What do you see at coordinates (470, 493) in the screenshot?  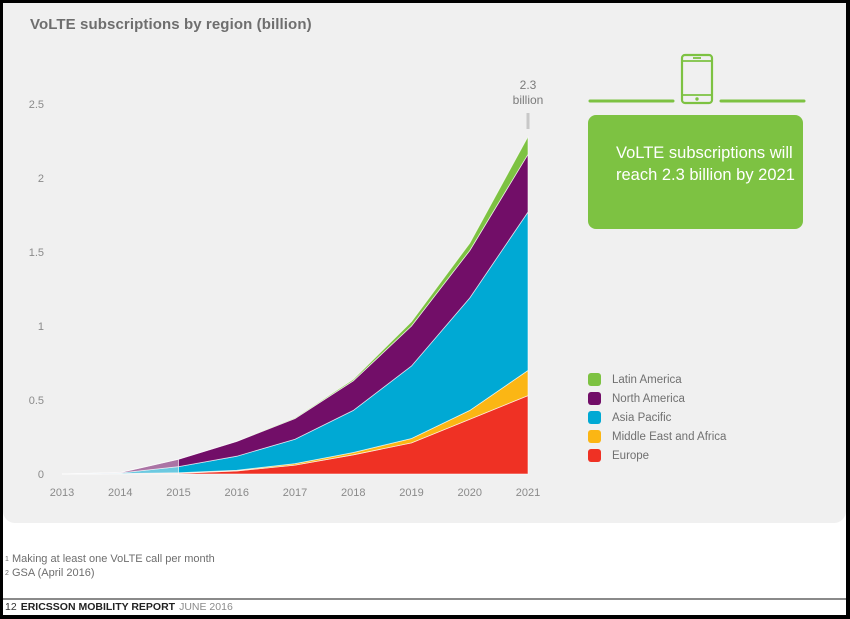 I see `x-tick-label: 2020` at bounding box center [470, 493].